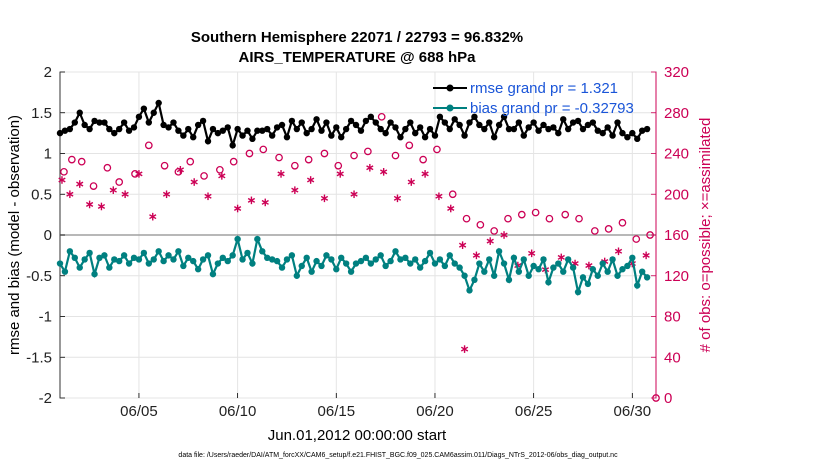  Describe the element at coordinates (45, 317) in the screenshot. I see `left-y-tick-label: -1` at that location.